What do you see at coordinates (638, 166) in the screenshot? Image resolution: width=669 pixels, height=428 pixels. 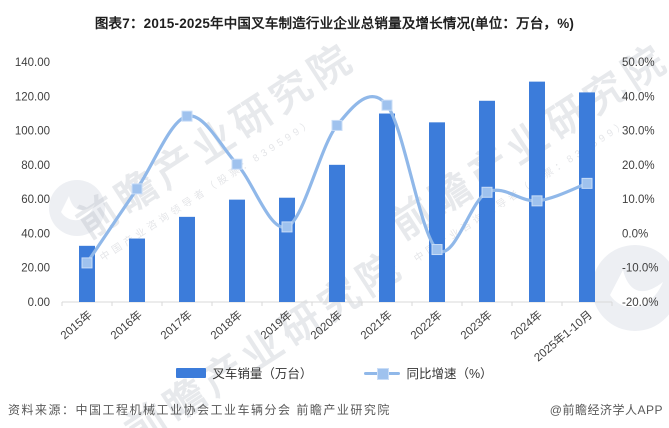 I see `right-axis-tick-label: 20.0%` at bounding box center [638, 166].